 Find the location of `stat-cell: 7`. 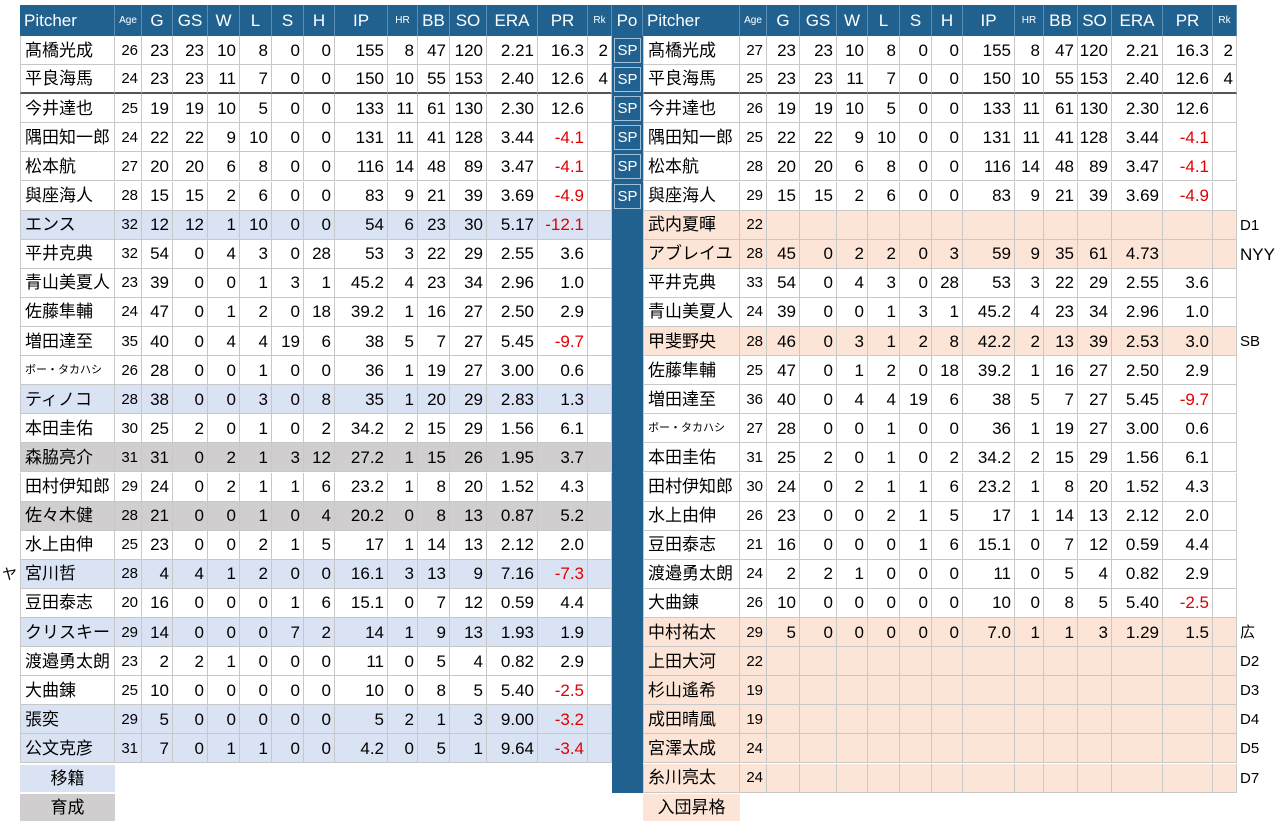

stat-cell: 7 is located at coordinates (288, 633).